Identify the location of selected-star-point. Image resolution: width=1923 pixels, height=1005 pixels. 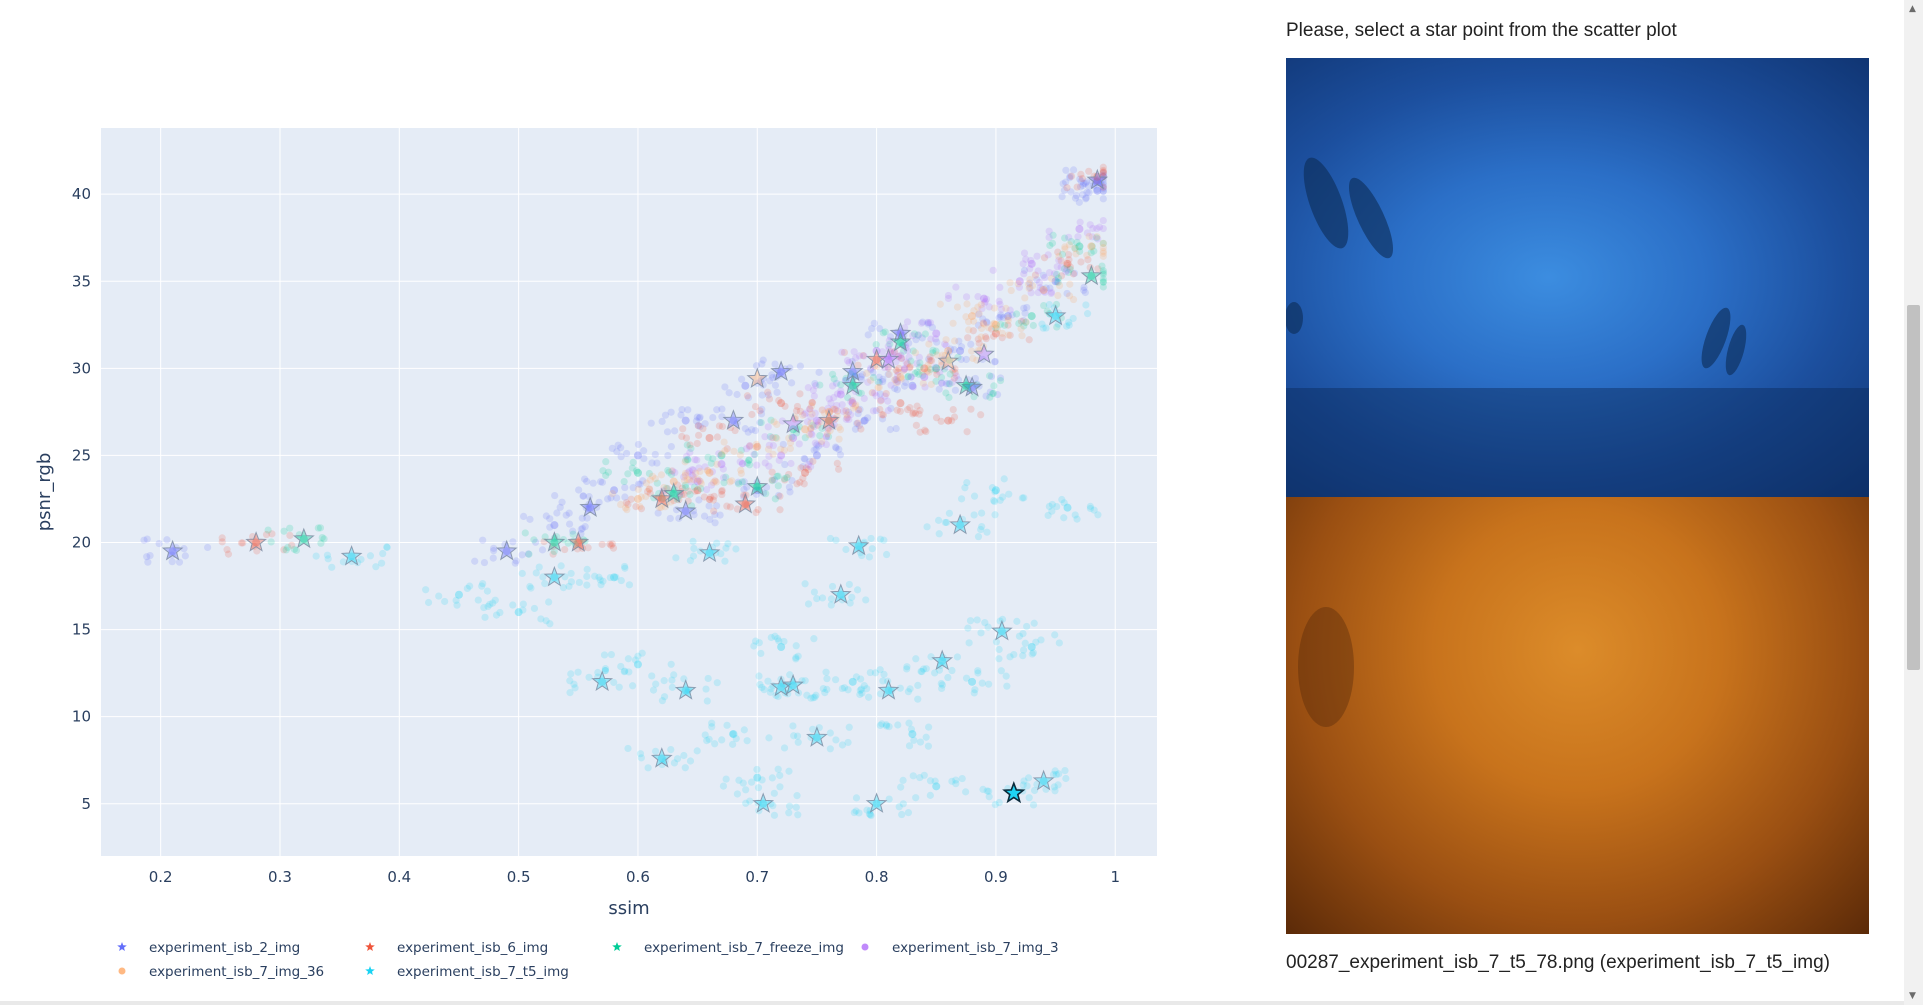
(1014, 792).